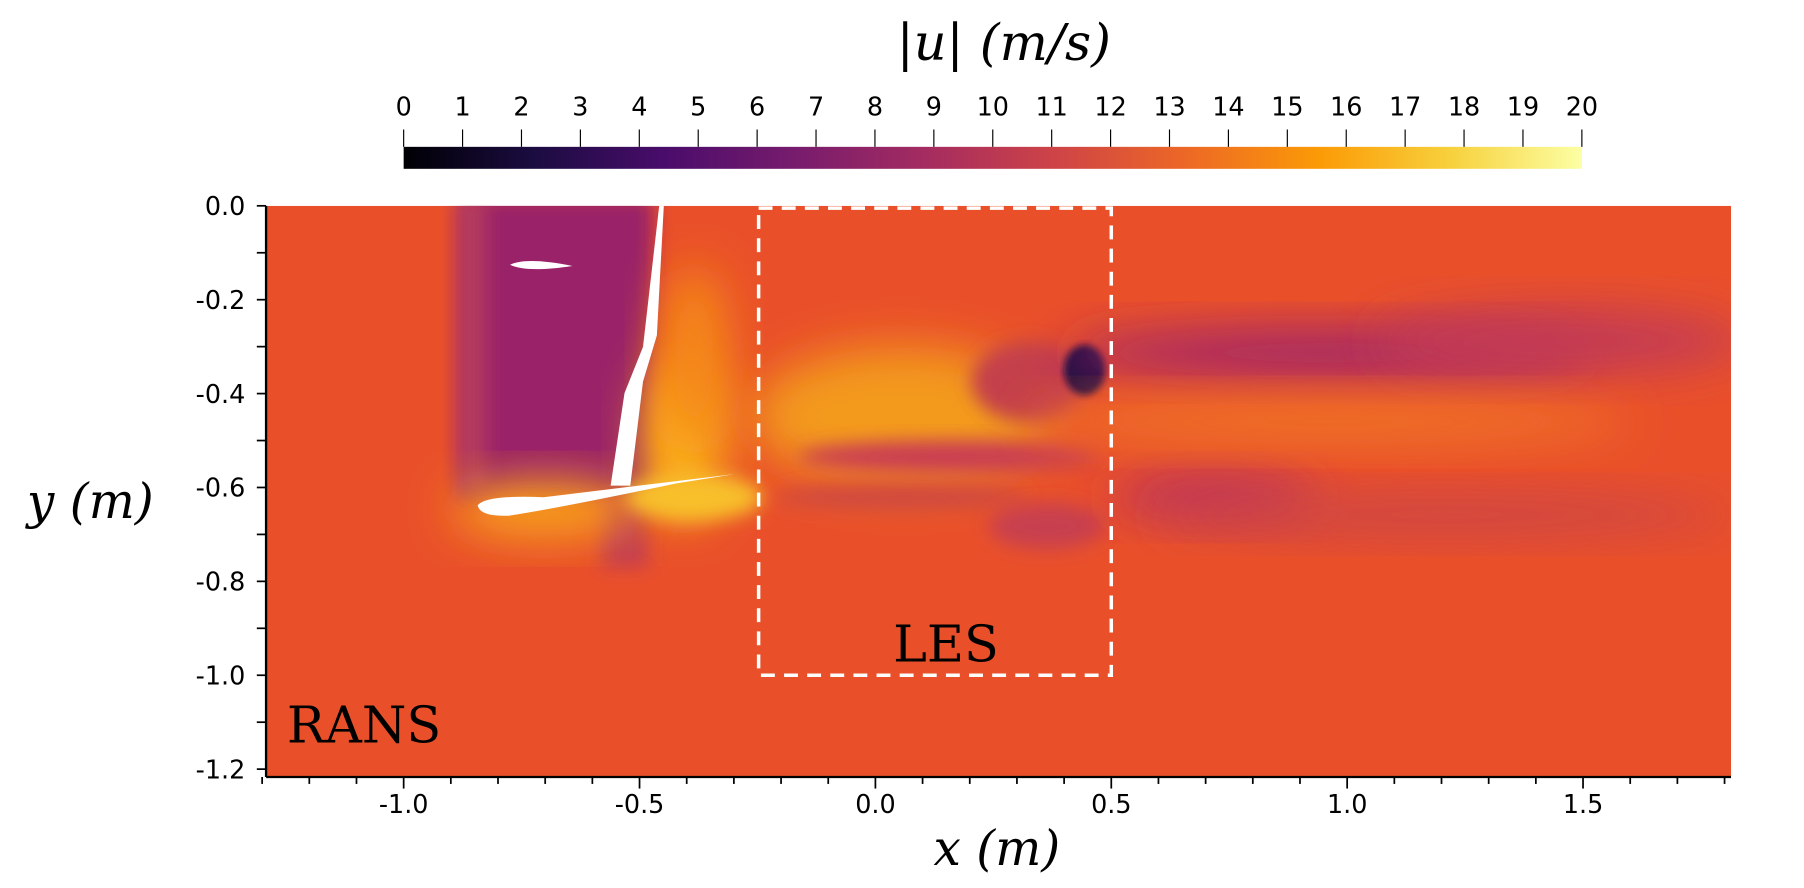 The height and width of the screenshot is (888, 1804). What do you see at coordinates (816, 107) in the screenshot?
I see `colorbar-tick-label: 7` at bounding box center [816, 107].